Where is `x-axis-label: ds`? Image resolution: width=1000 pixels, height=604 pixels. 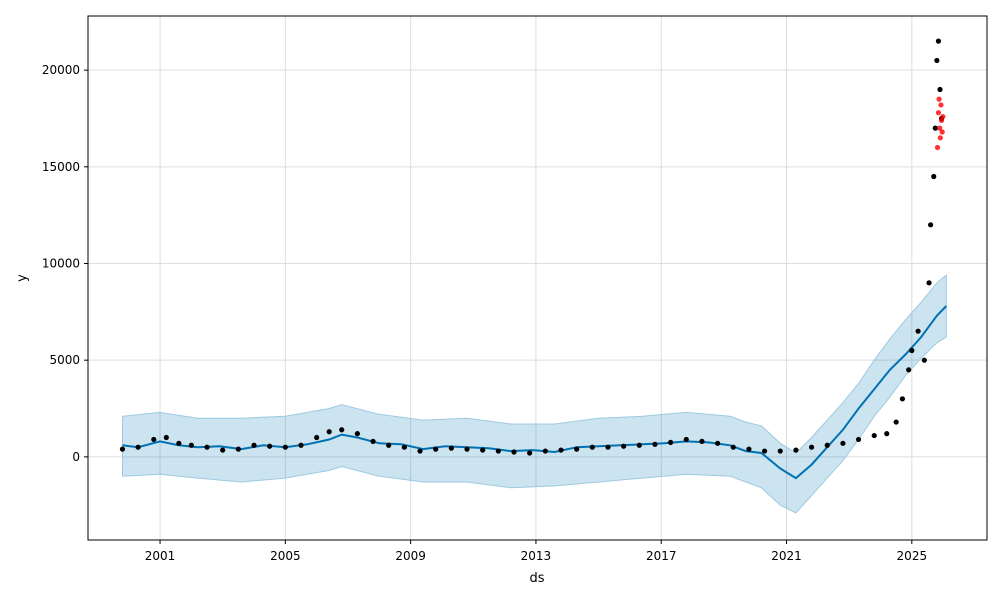 x-axis-label: ds is located at coordinates (536, 578).